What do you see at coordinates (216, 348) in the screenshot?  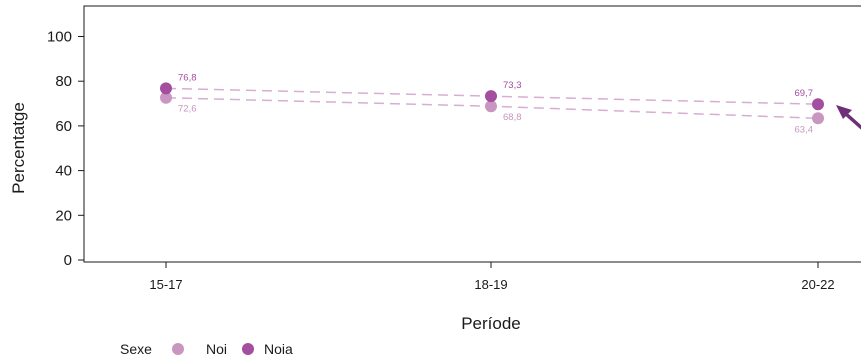 I see `legend-label-noi: Noi` at bounding box center [216, 348].